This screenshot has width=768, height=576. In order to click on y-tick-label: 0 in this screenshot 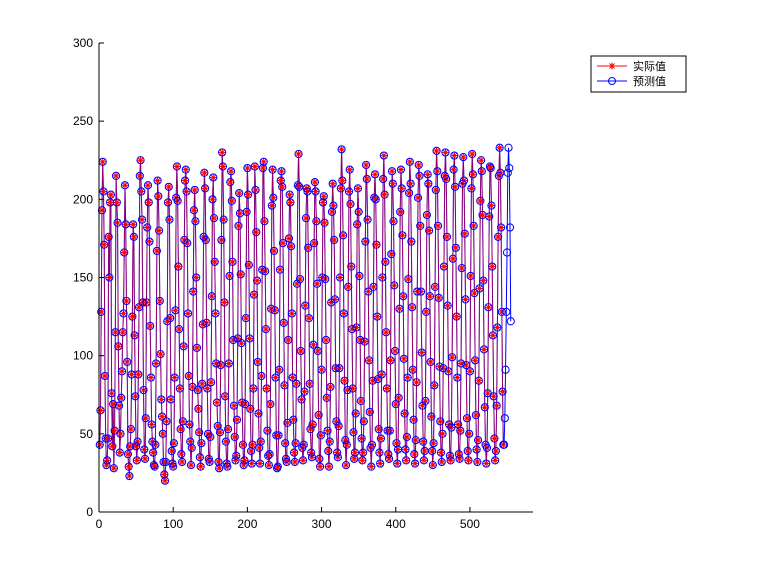, I will do `click(89, 512)`.